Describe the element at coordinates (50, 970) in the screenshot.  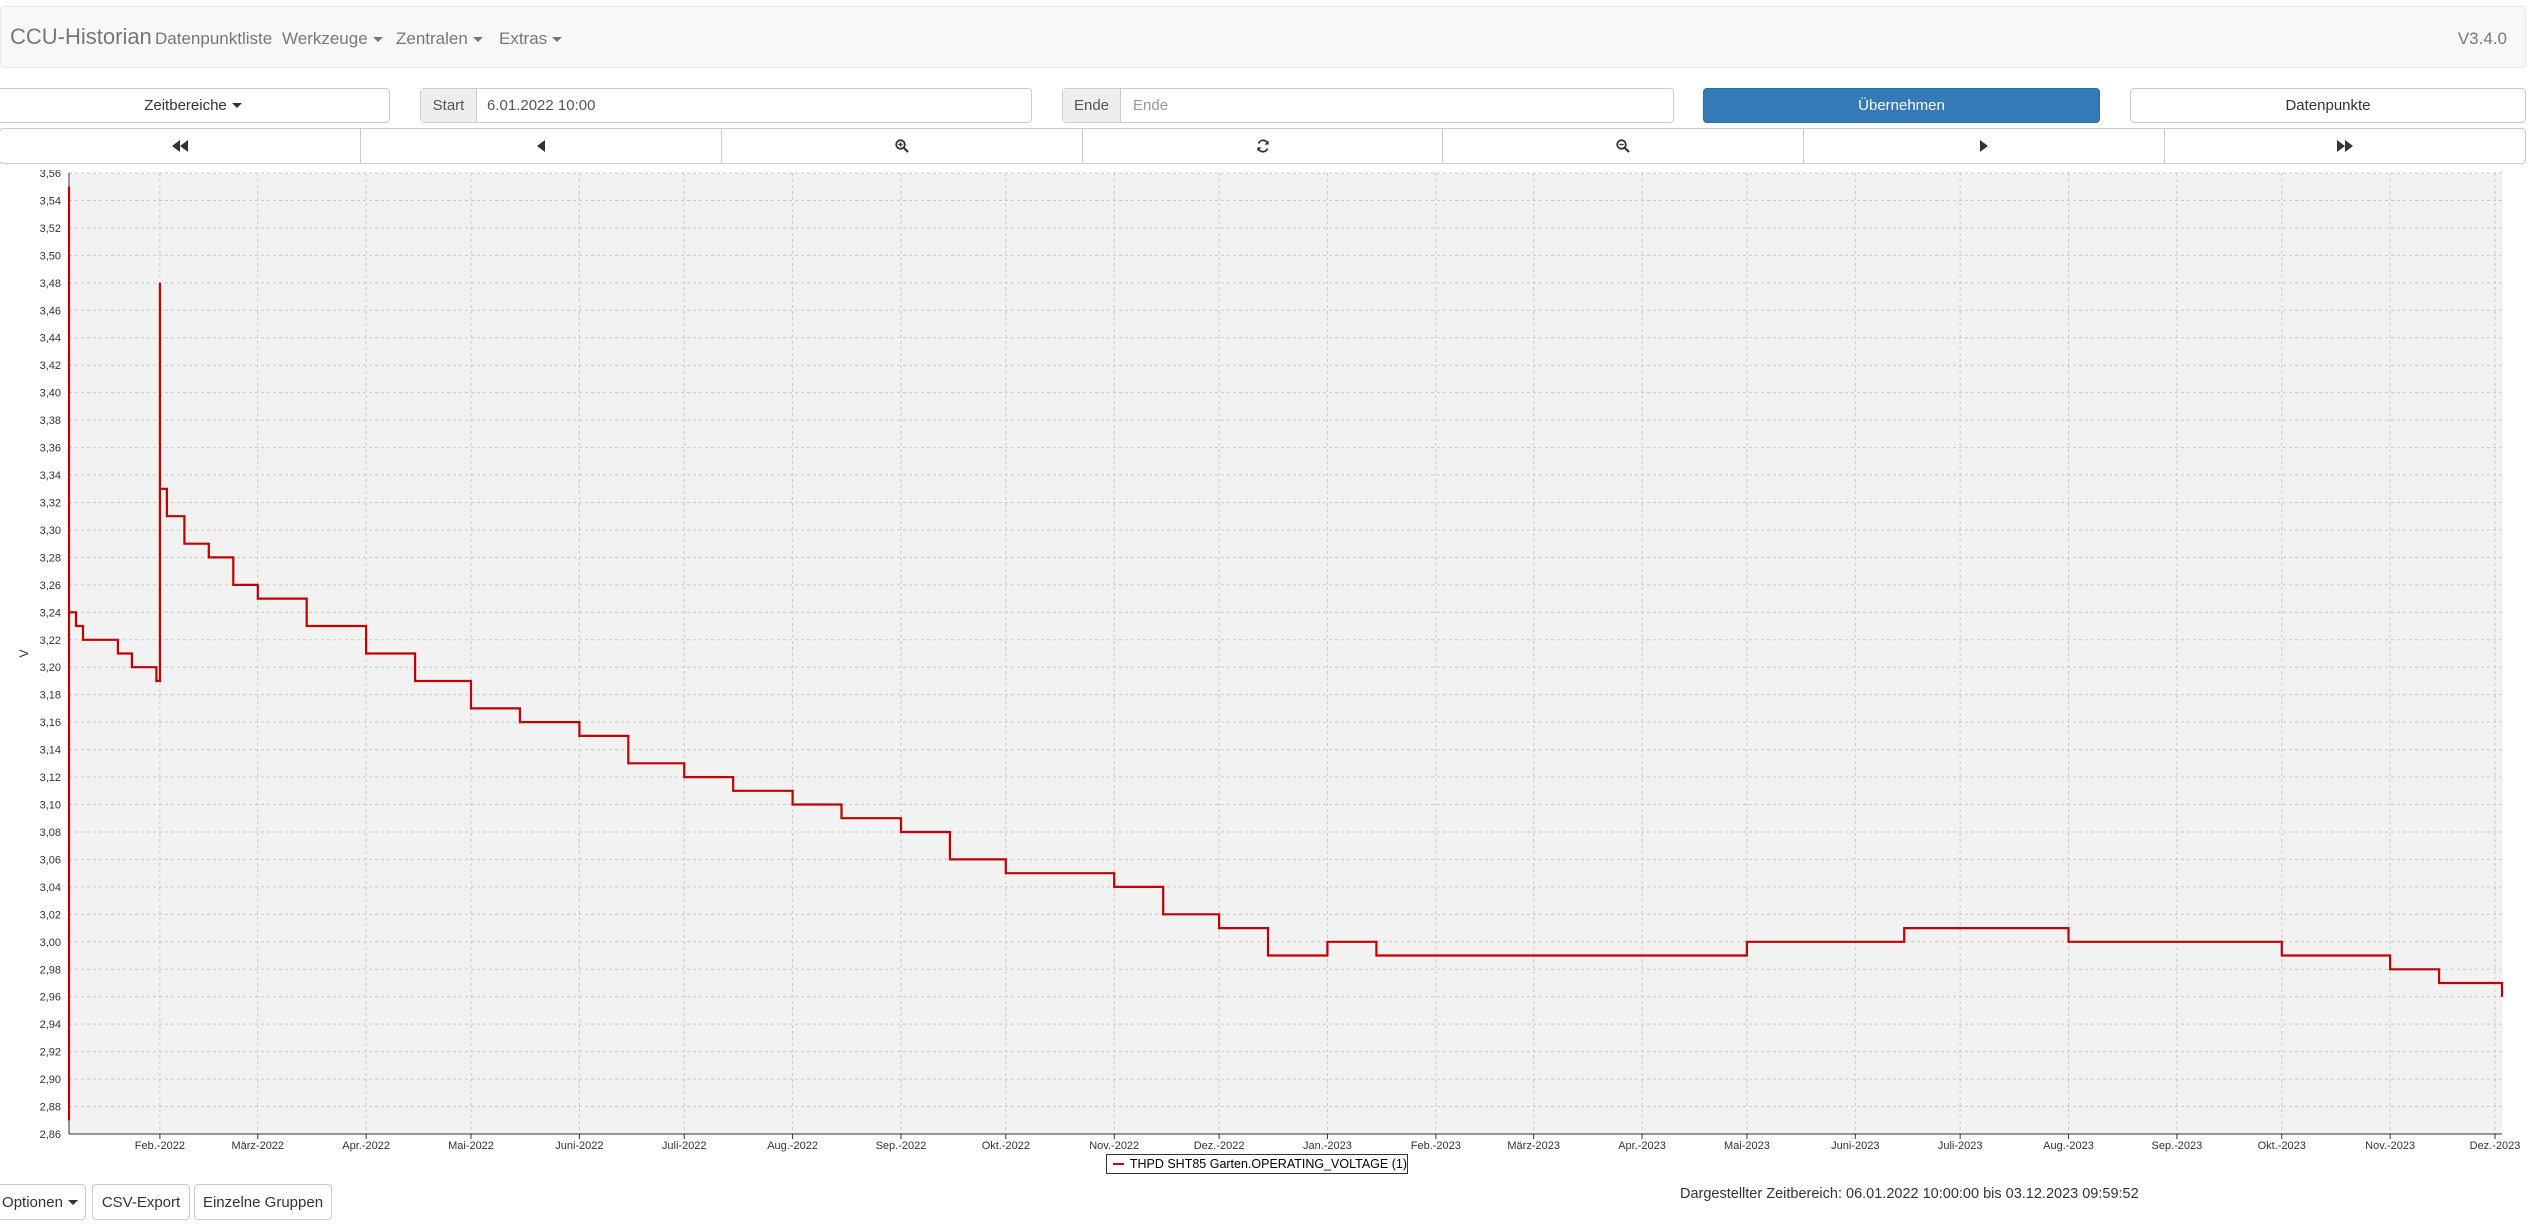
I see `y-tick-label: 2,98` at that location.